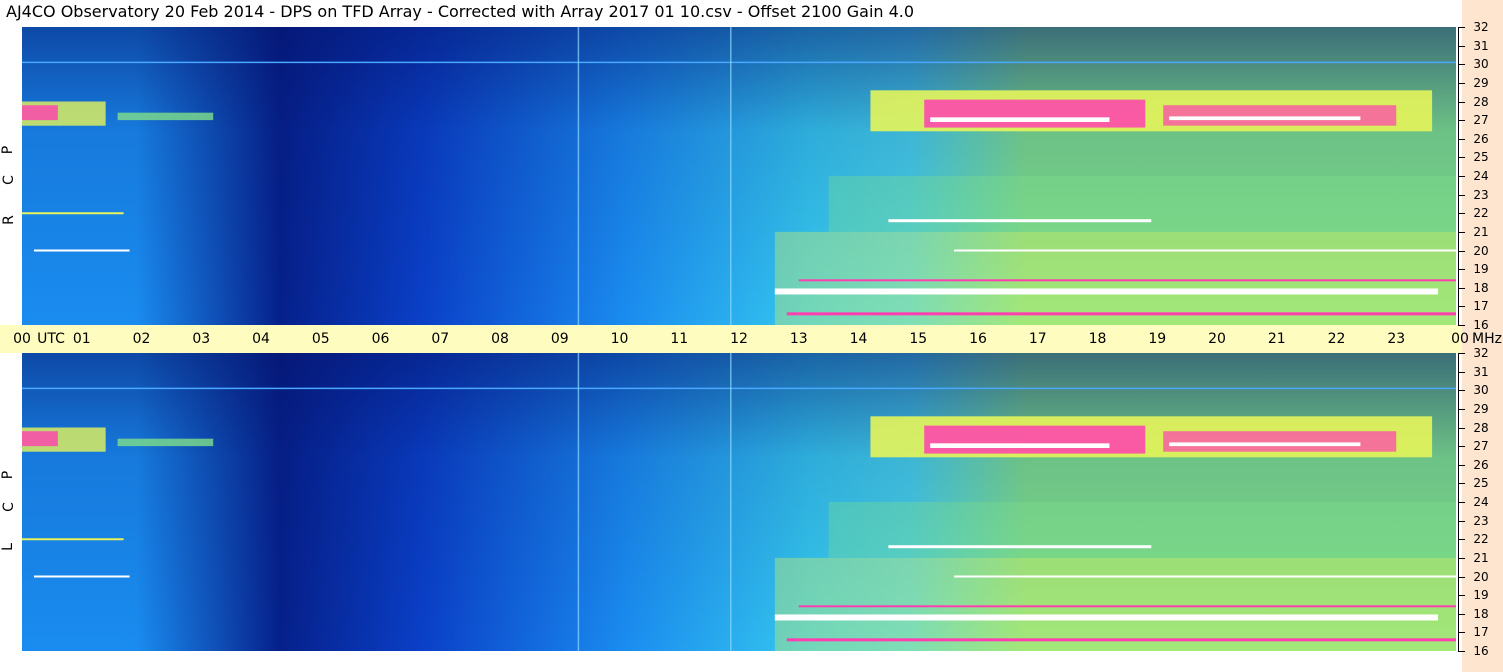 Image resolution: width=1503 pixels, height=672 pixels. What do you see at coordinates (858, 339) in the screenshot?
I see `utc-tick-label: 14` at bounding box center [858, 339].